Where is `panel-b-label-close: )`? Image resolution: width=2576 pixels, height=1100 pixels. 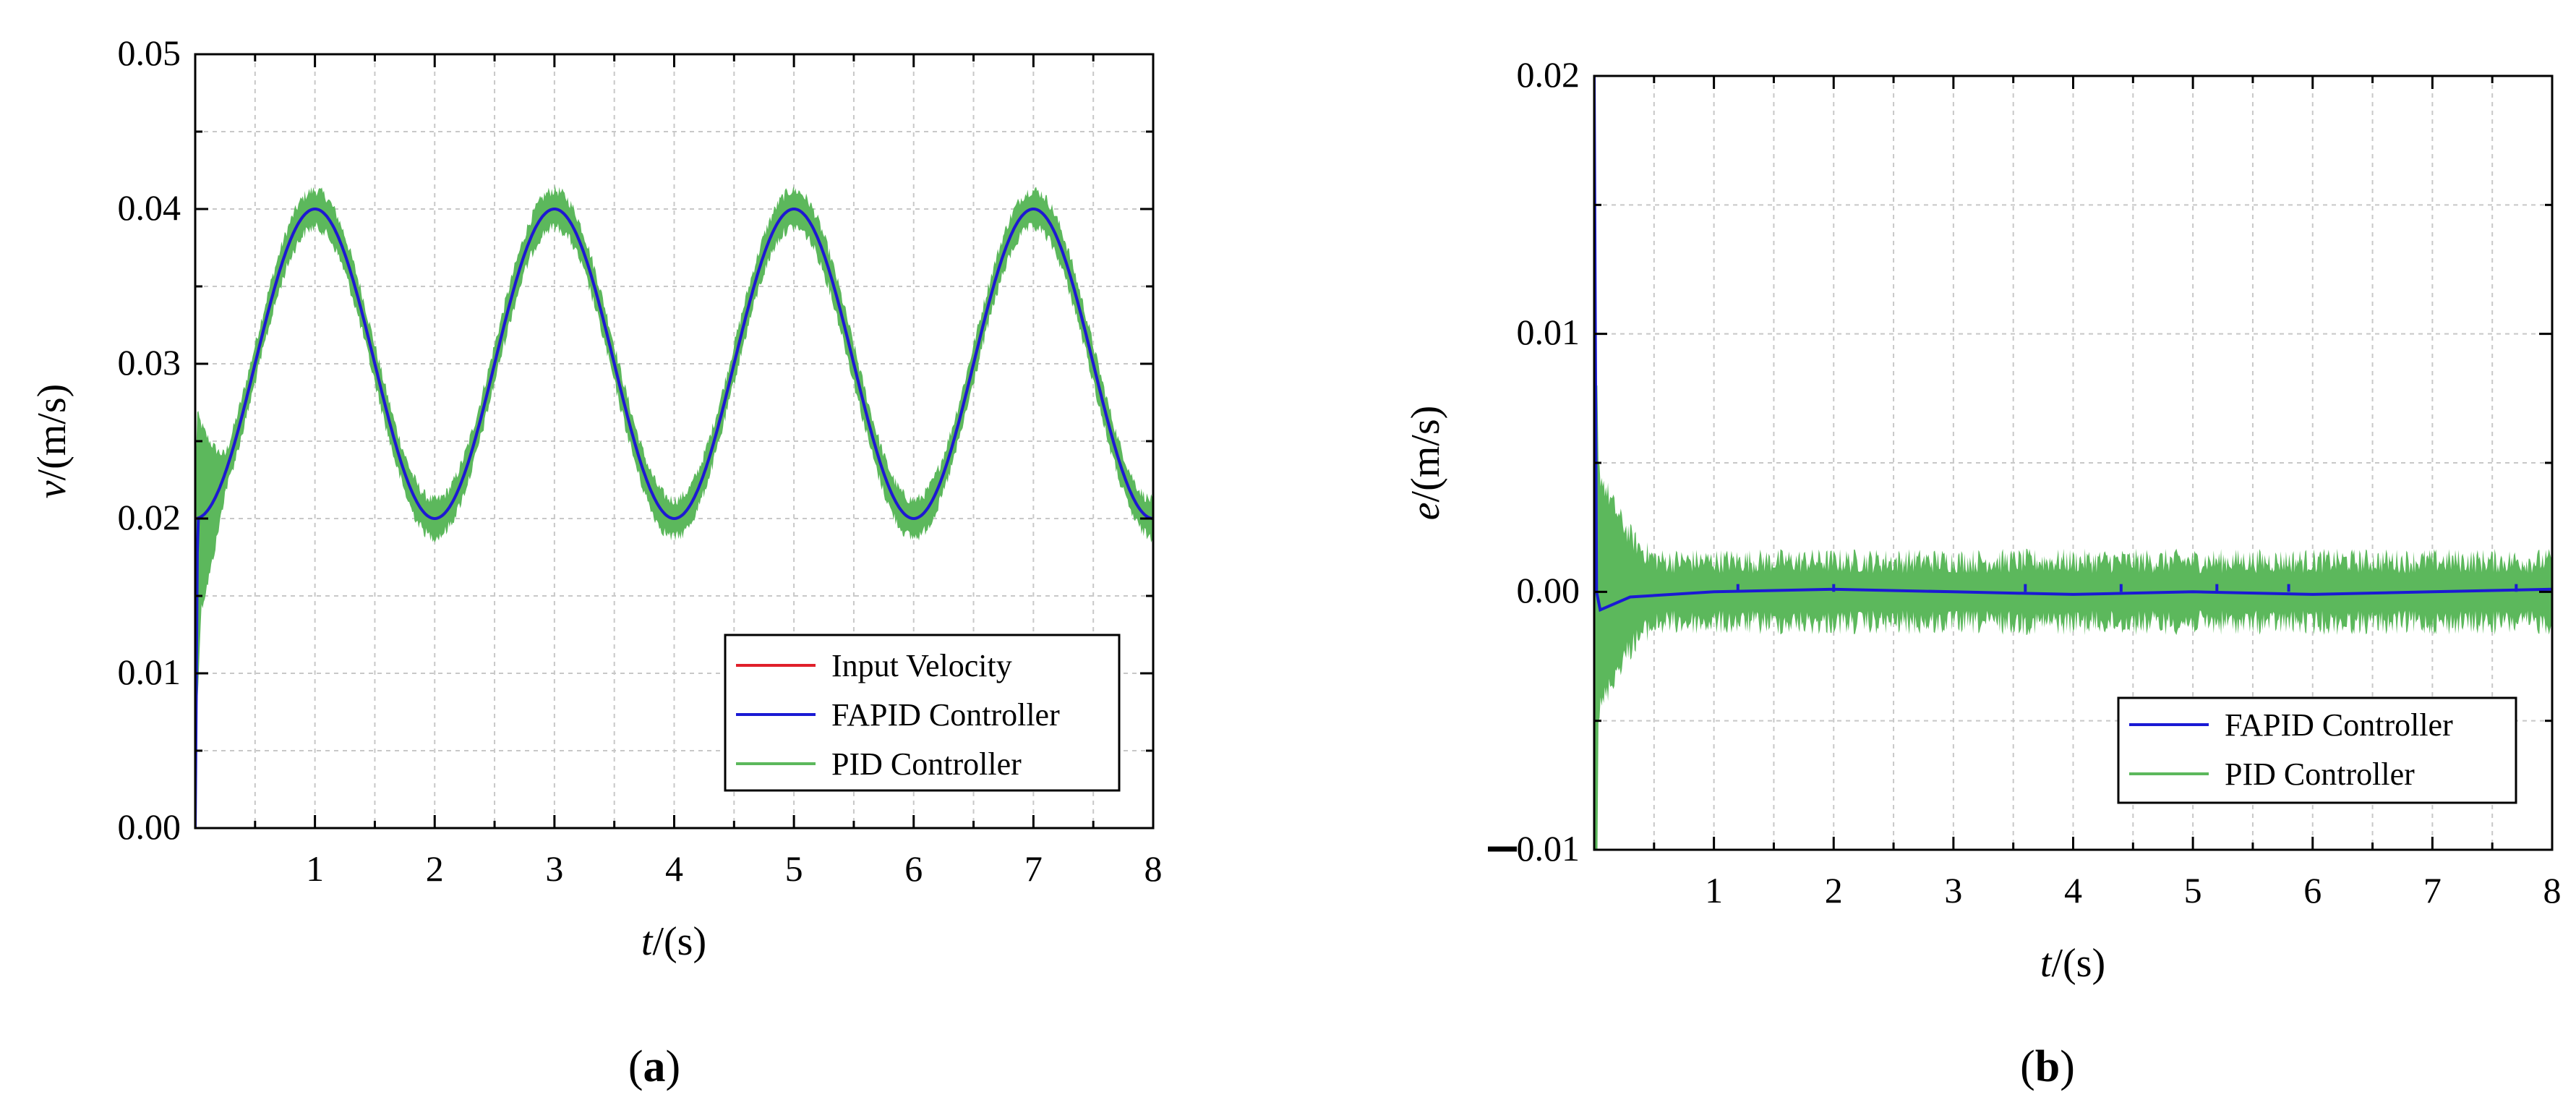 panel-b-label-close: ) is located at coordinates (2067, 1067).